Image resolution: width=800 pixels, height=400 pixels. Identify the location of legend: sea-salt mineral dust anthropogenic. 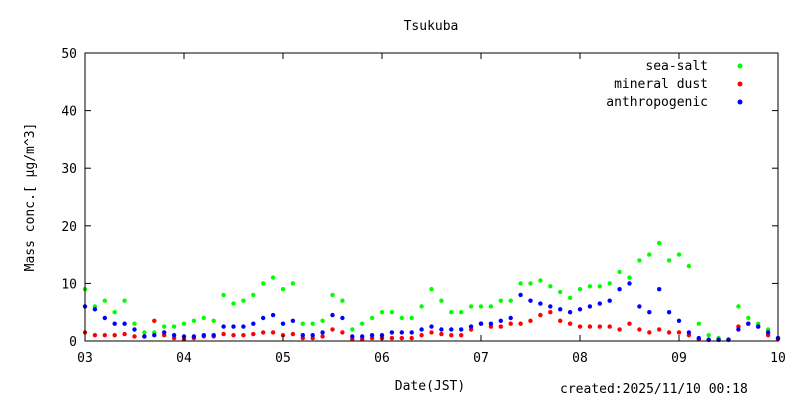
(674, 84).